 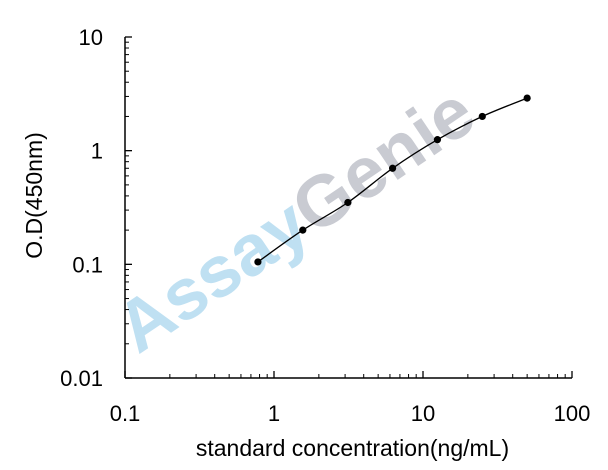 I want to click on y-tick-label: 10, so click(x=91, y=37).